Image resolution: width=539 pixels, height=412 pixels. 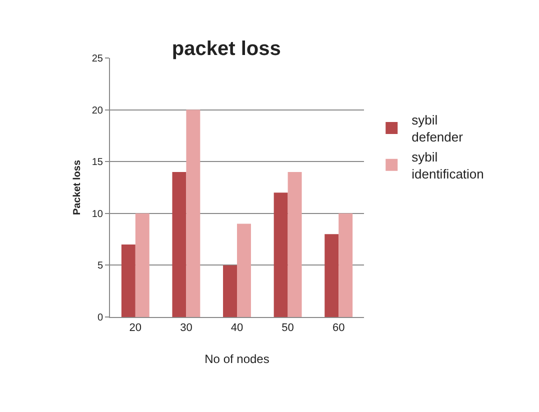 I want to click on y-tick-label: 5, so click(x=100, y=266).